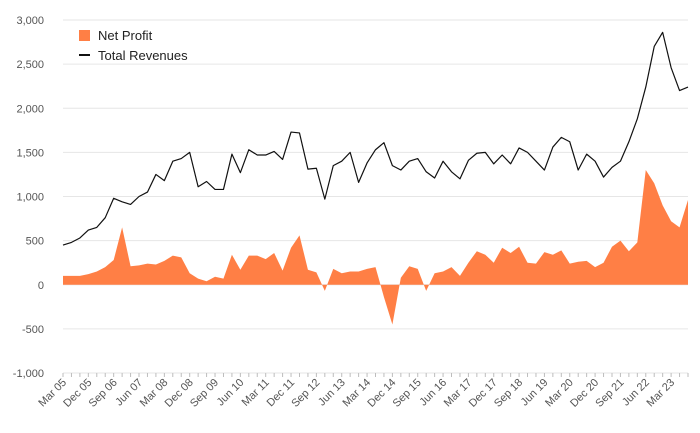  I want to click on x-tick-label: Sep 06, so click(103, 393).